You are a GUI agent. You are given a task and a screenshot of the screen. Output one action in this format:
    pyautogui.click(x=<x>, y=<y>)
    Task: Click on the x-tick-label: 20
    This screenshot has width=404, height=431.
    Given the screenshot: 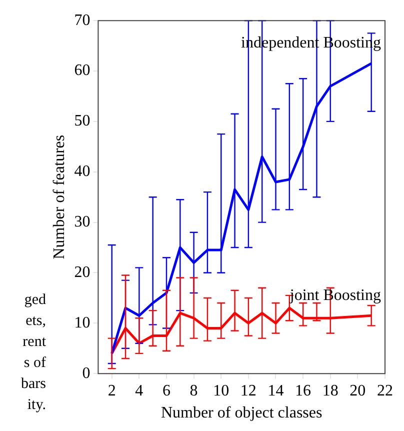 What is the action you would take?
    pyautogui.click(x=358, y=391)
    